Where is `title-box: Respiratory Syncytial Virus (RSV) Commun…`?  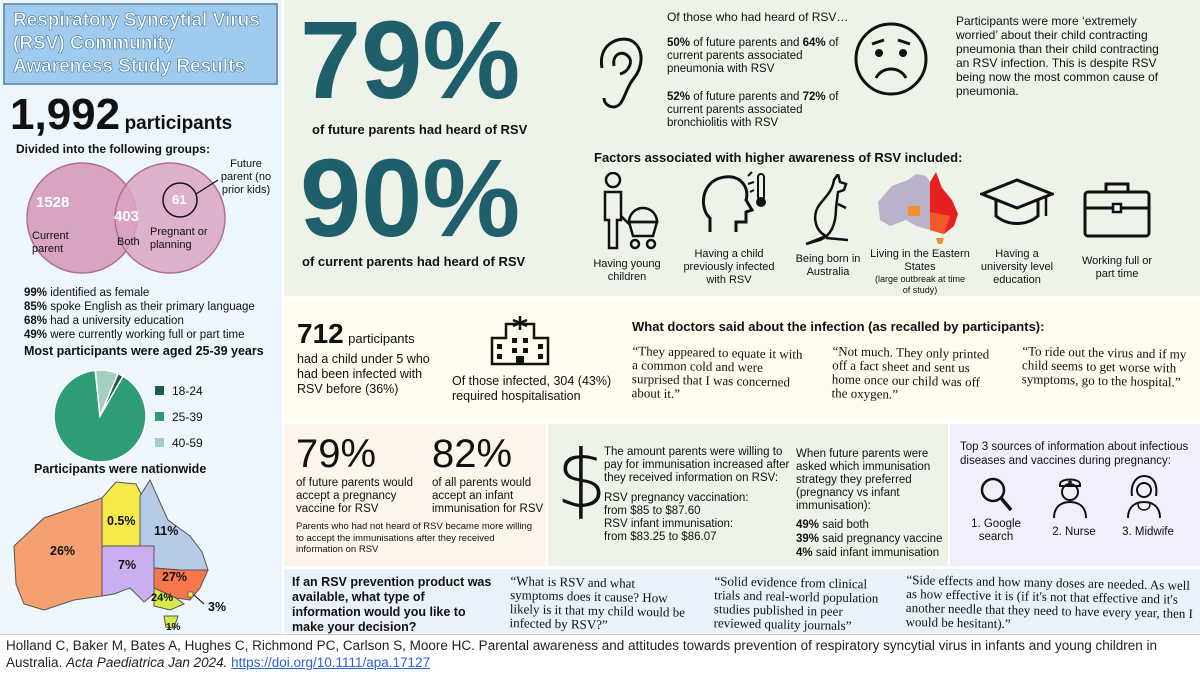 title-box: Respiratory Syncytial Virus (RSV) Commun… is located at coordinates (140, 44).